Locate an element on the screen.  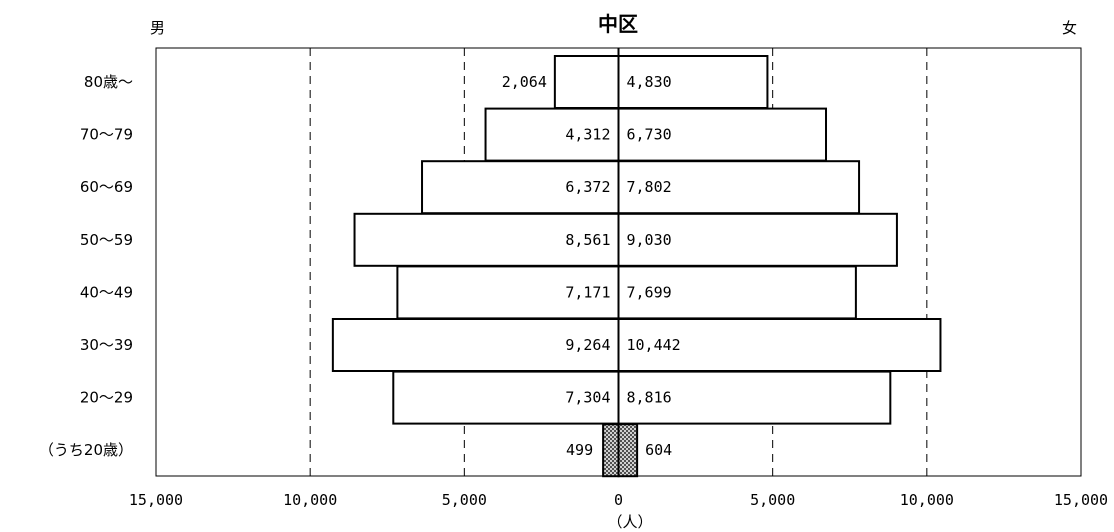
category-label: 40～49 is located at coordinates (106, 292).